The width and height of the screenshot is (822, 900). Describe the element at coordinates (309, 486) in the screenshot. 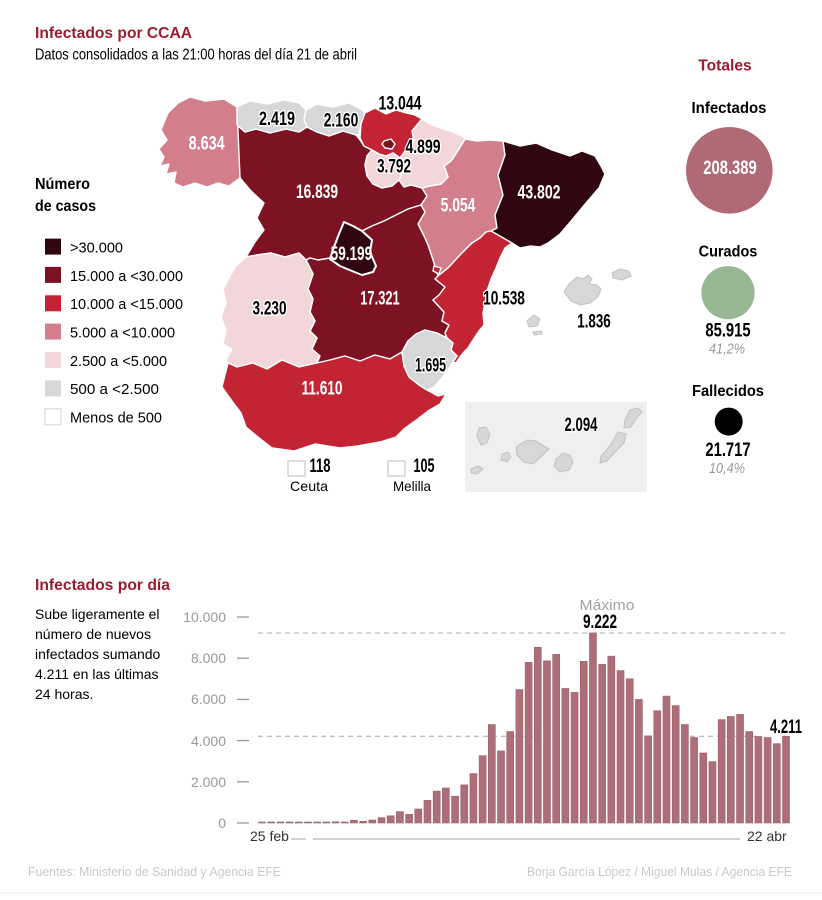

I see `svg-text: Ceuta` at that location.